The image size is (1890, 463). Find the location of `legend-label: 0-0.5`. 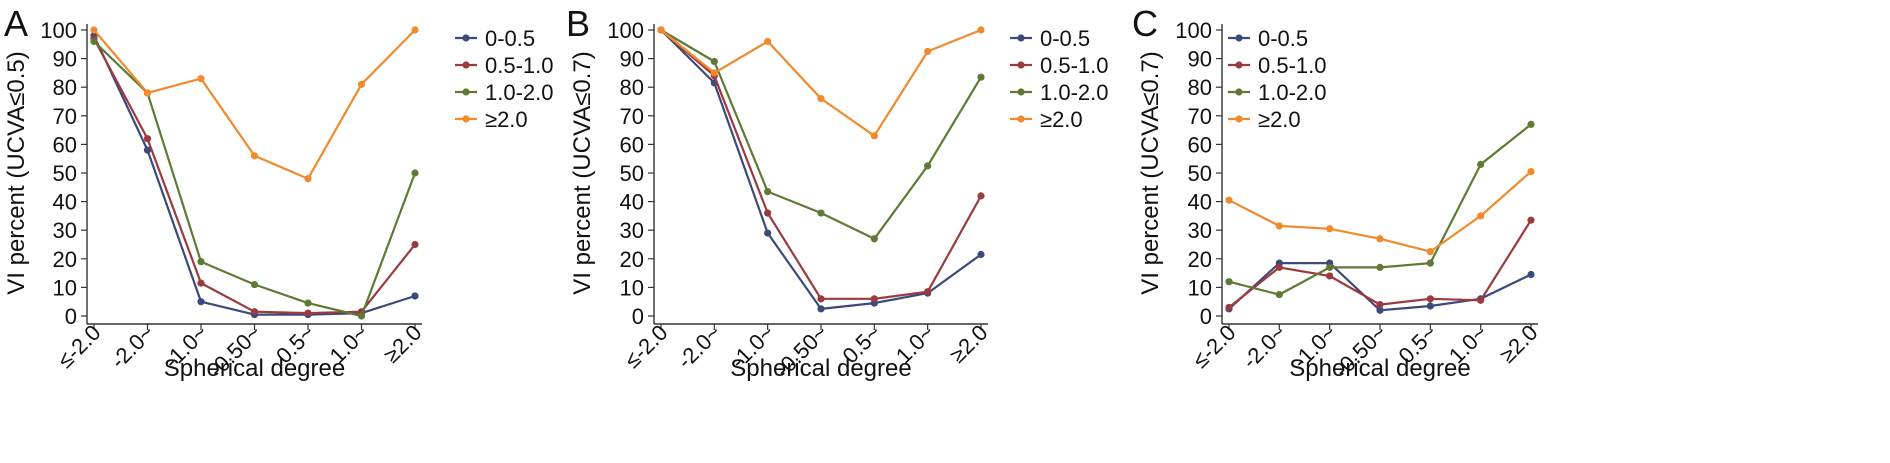

legend-label: 0-0.5 is located at coordinates (1065, 38).